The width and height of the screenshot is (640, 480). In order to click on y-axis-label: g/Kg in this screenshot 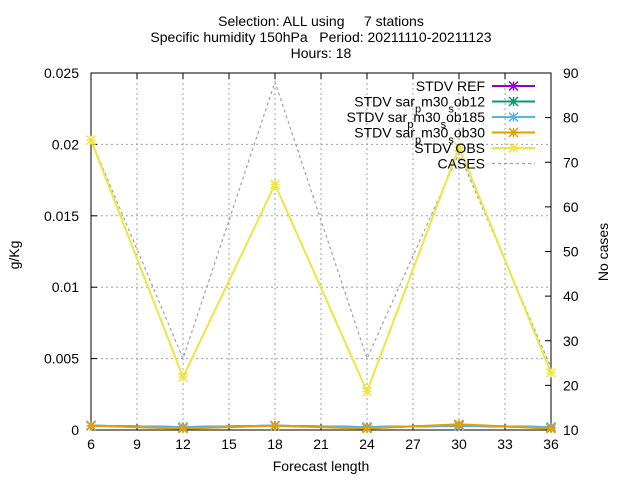, I will do `click(14, 255)`.